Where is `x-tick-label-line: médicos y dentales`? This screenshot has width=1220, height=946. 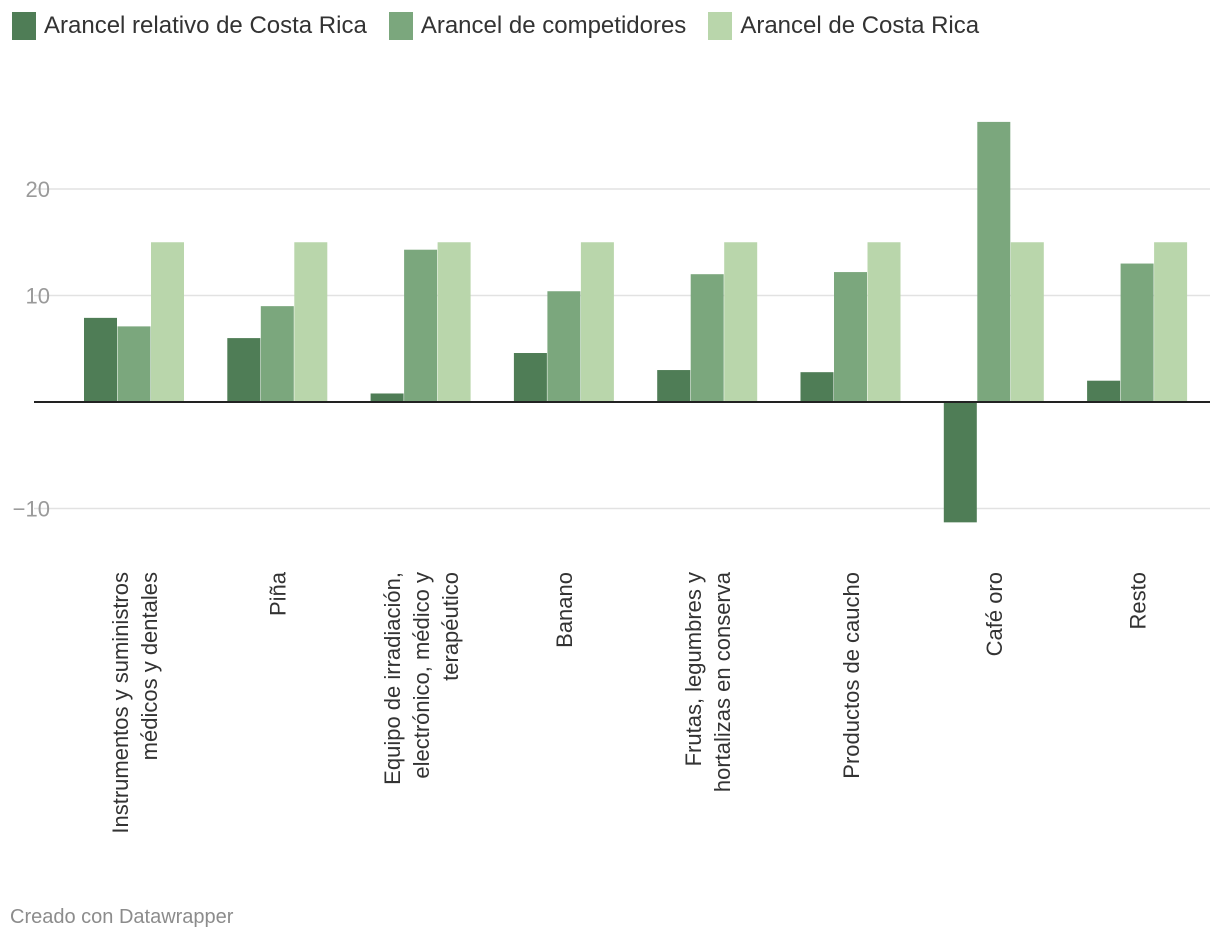 x-tick-label-line: médicos y dentales is located at coordinates (149, 666).